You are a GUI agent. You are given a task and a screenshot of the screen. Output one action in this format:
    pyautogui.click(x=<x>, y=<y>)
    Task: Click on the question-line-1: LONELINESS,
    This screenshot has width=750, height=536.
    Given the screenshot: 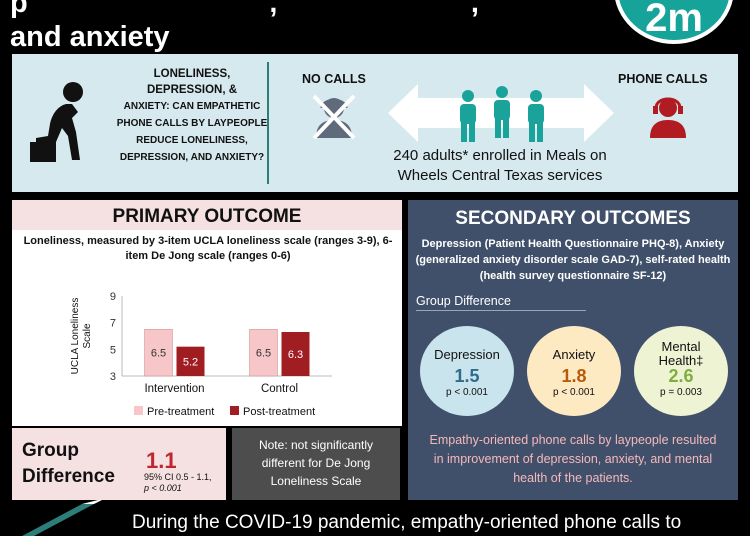 What is the action you would take?
    pyautogui.click(x=192, y=74)
    